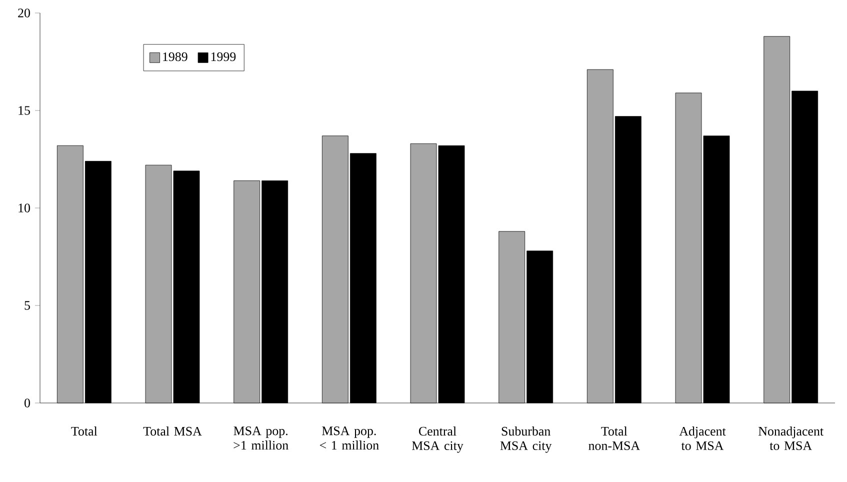  Describe the element at coordinates (24, 208) in the screenshot. I see `y-tick-label: 10` at that location.